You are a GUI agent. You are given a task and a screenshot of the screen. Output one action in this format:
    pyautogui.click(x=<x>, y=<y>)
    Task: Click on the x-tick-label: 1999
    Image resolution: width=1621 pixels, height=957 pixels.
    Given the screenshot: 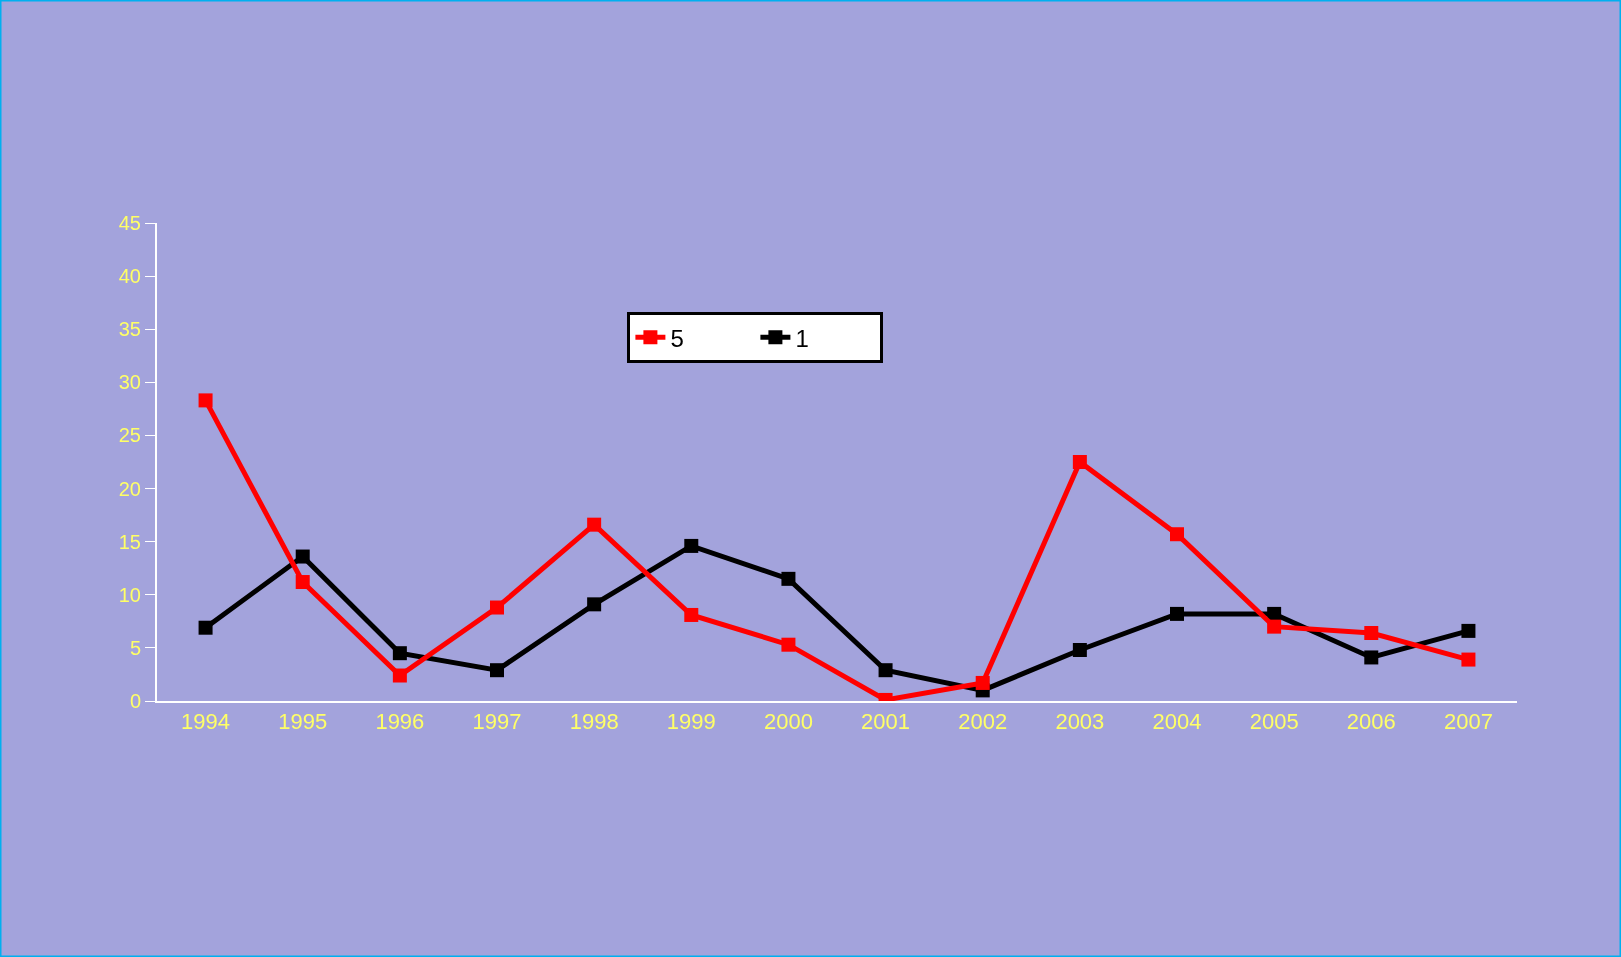 What is the action you would take?
    pyautogui.click(x=691, y=722)
    